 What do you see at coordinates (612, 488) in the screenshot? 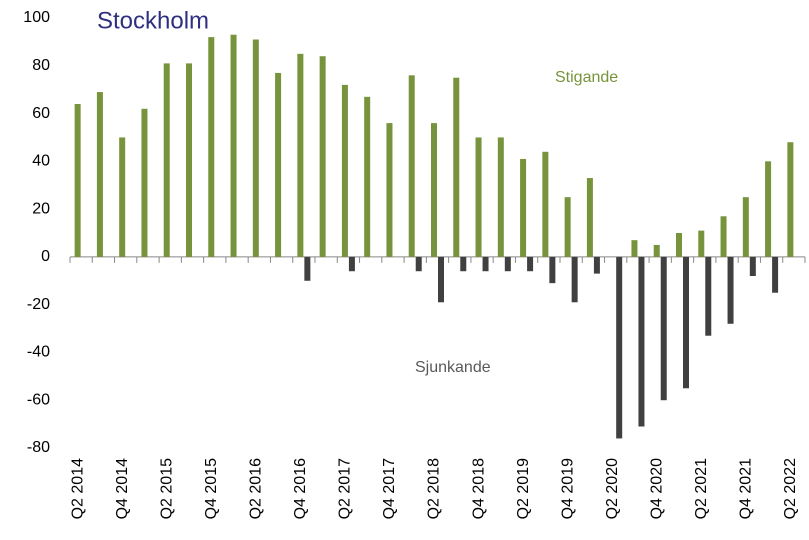
I see `x-tick-label: Q2 2020` at bounding box center [612, 488].